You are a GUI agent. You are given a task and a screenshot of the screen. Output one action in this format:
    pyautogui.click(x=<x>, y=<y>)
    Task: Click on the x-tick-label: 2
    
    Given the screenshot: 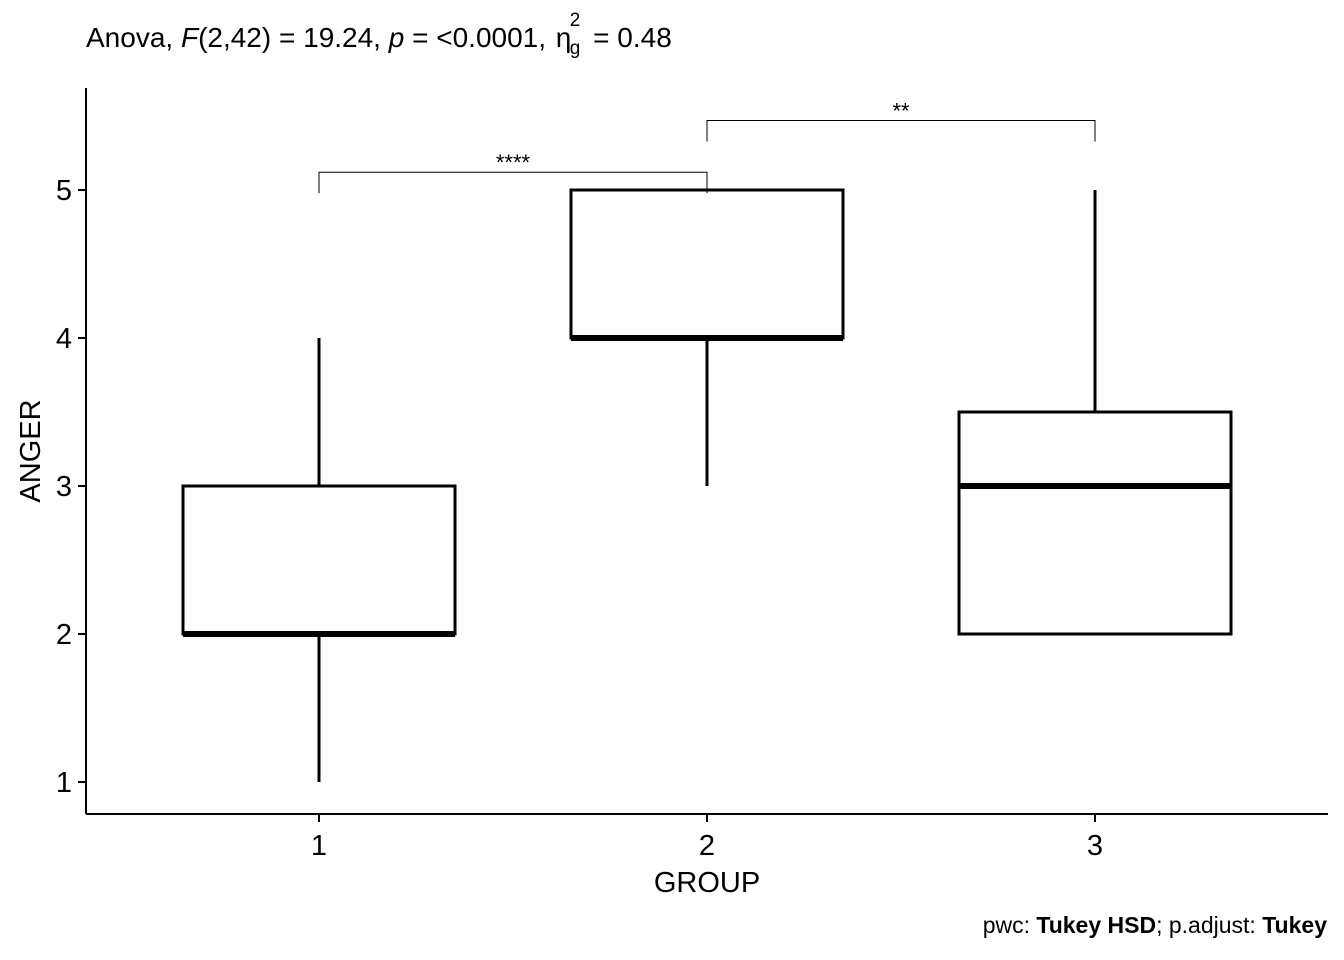 What is the action you would take?
    pyautogui.click(x=707, y=846)
    